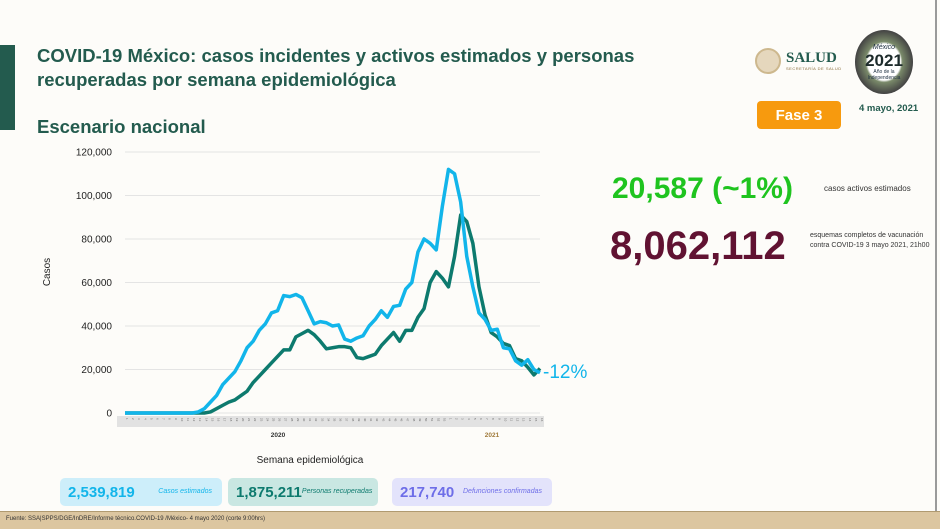 The width and height of the screenshot is (940, 529). I want to click on x-tick-label: 38, so click(353, 420).